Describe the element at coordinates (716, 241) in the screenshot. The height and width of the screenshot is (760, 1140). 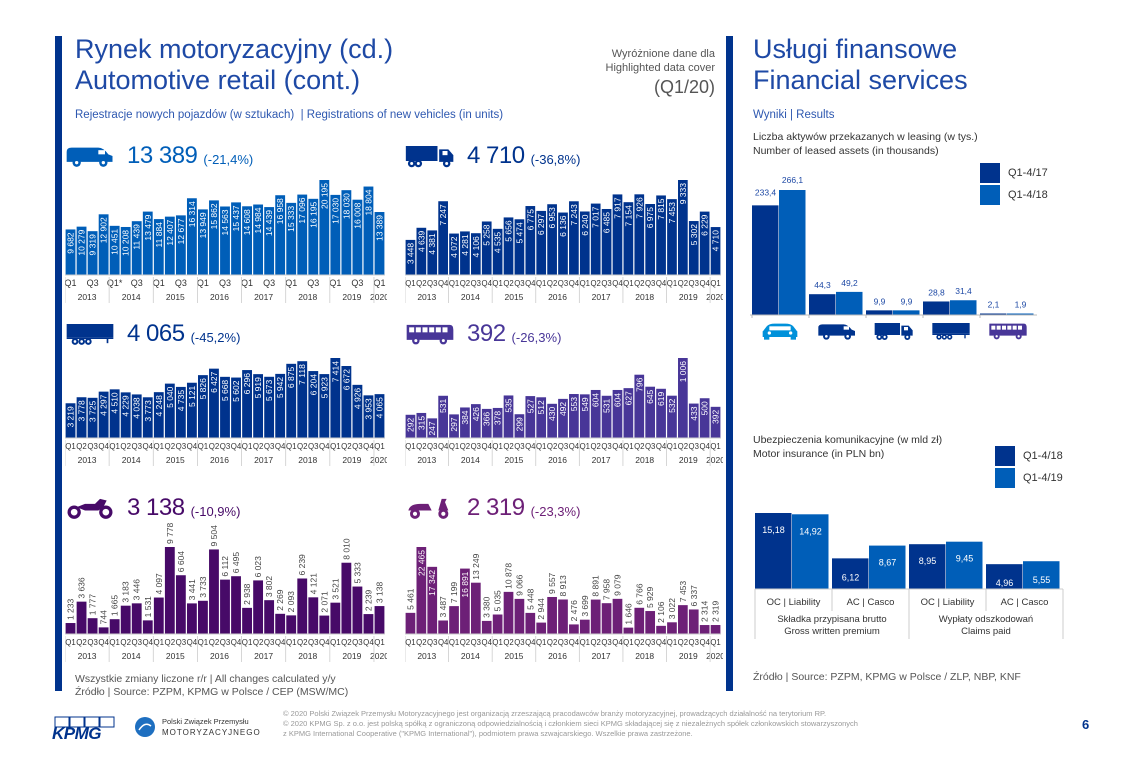
I see `bar-label: 4 710` at that location.